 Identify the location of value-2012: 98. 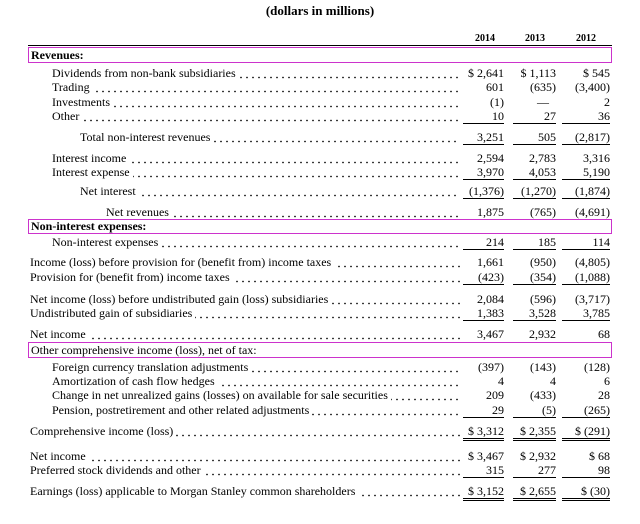
(586, 470).